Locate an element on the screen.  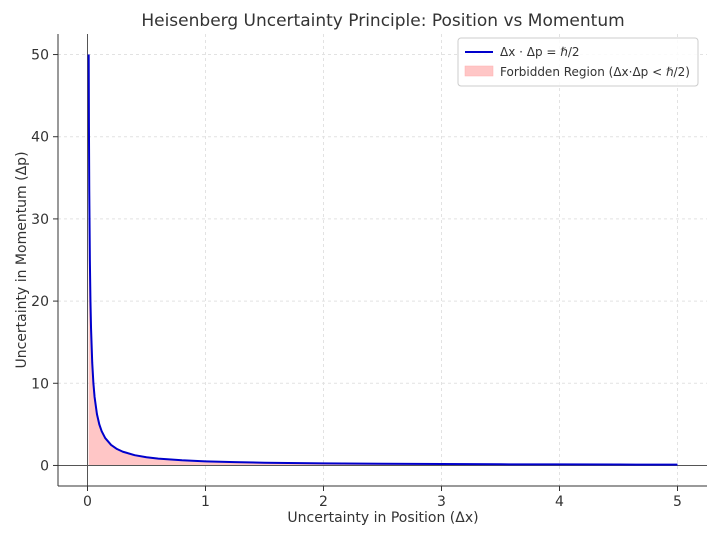
y-tick-label: 30 is located at coordinates (40, 220).